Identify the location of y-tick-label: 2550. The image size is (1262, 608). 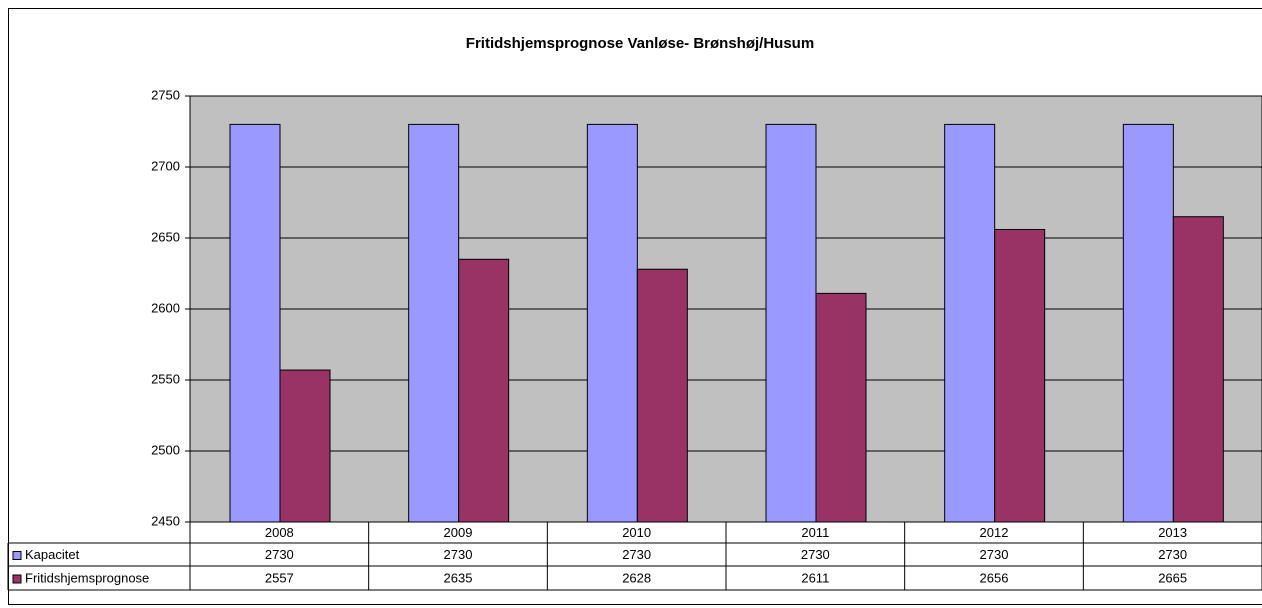
(165, 378).